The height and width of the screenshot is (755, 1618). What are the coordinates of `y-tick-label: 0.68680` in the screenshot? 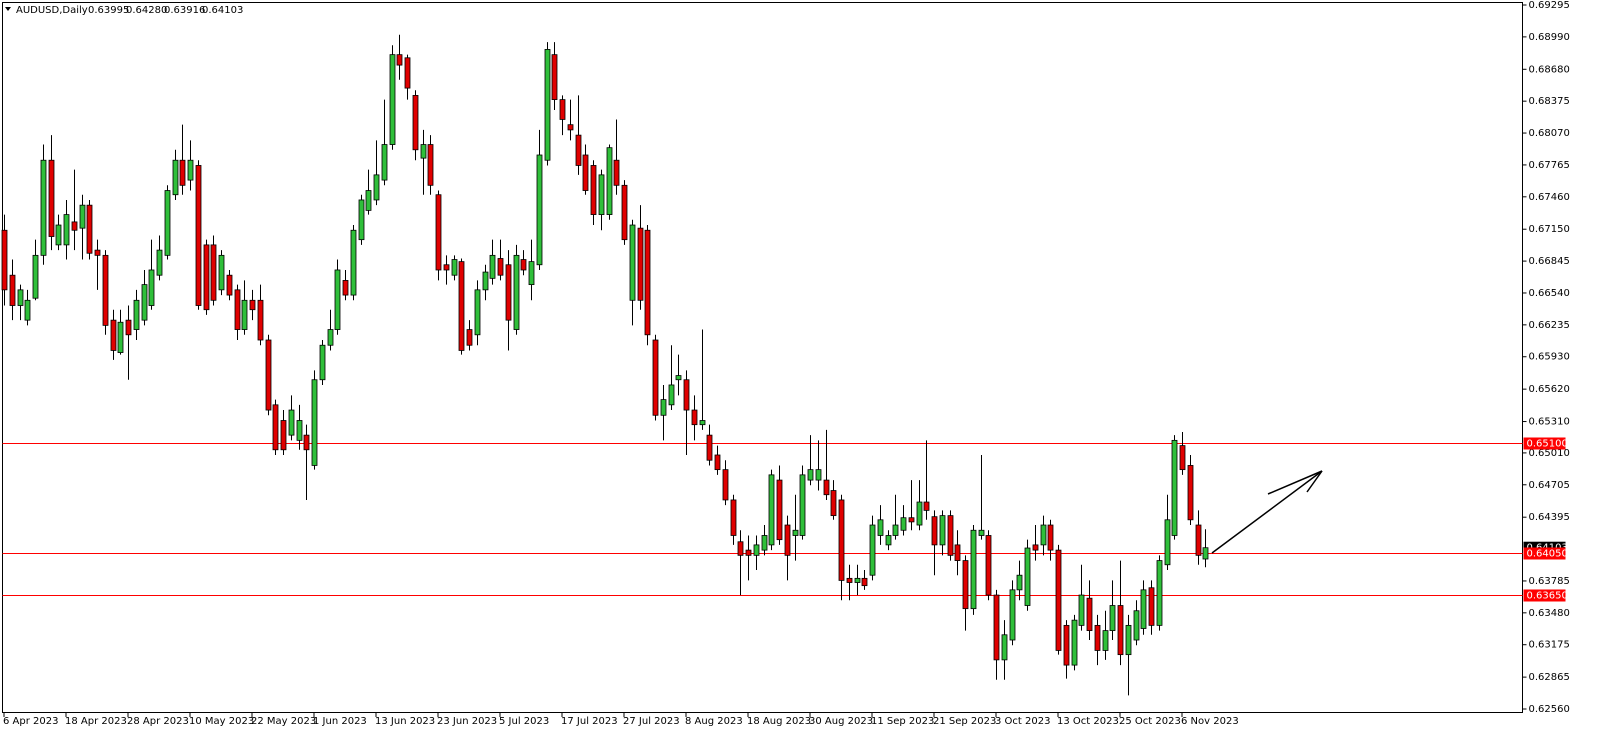 It's located at (1549, 69).